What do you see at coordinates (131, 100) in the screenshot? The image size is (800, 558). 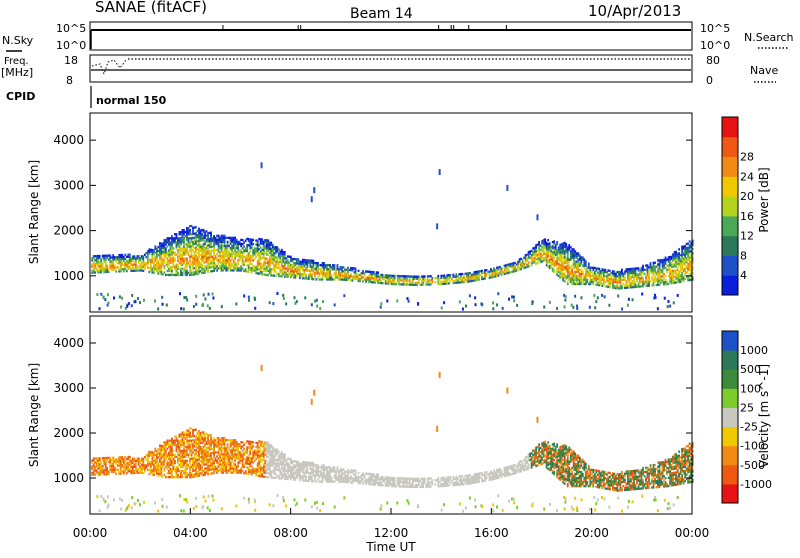 I see `cpid-value: normal 150` at bounding box center [131, 100].